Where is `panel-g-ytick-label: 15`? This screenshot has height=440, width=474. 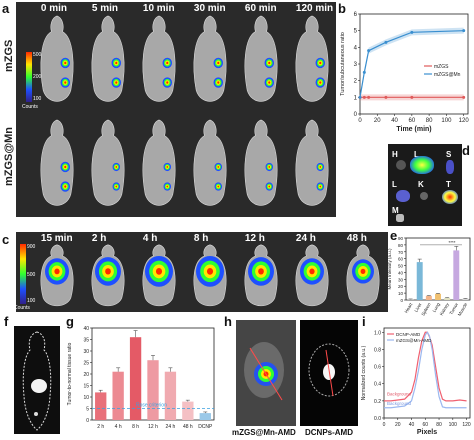
panel-g-ytick-label: 15 is located at coordinates (86, 387).